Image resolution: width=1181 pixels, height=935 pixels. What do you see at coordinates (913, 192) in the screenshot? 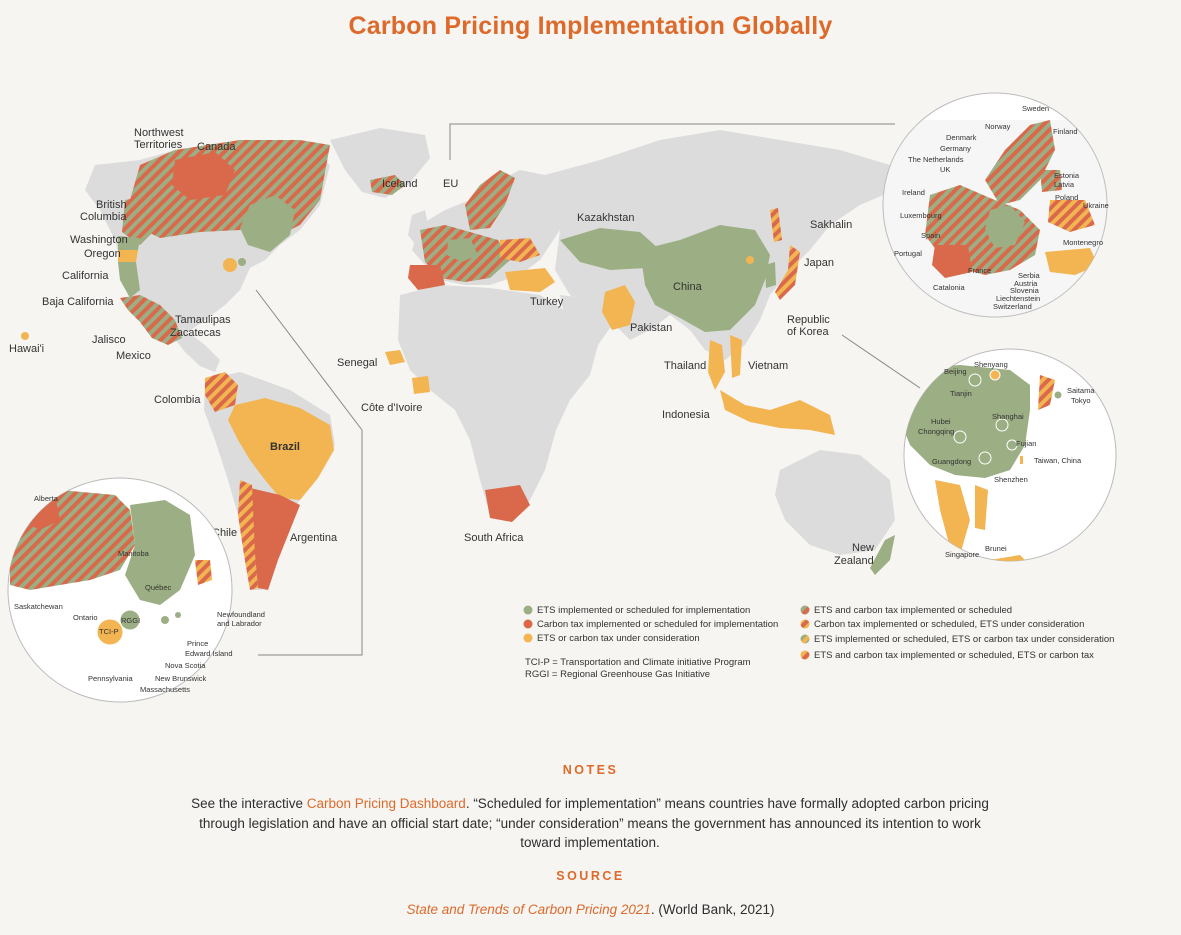
I see `eu-label-ireland: Ireland` at bounding box center [913, 192].